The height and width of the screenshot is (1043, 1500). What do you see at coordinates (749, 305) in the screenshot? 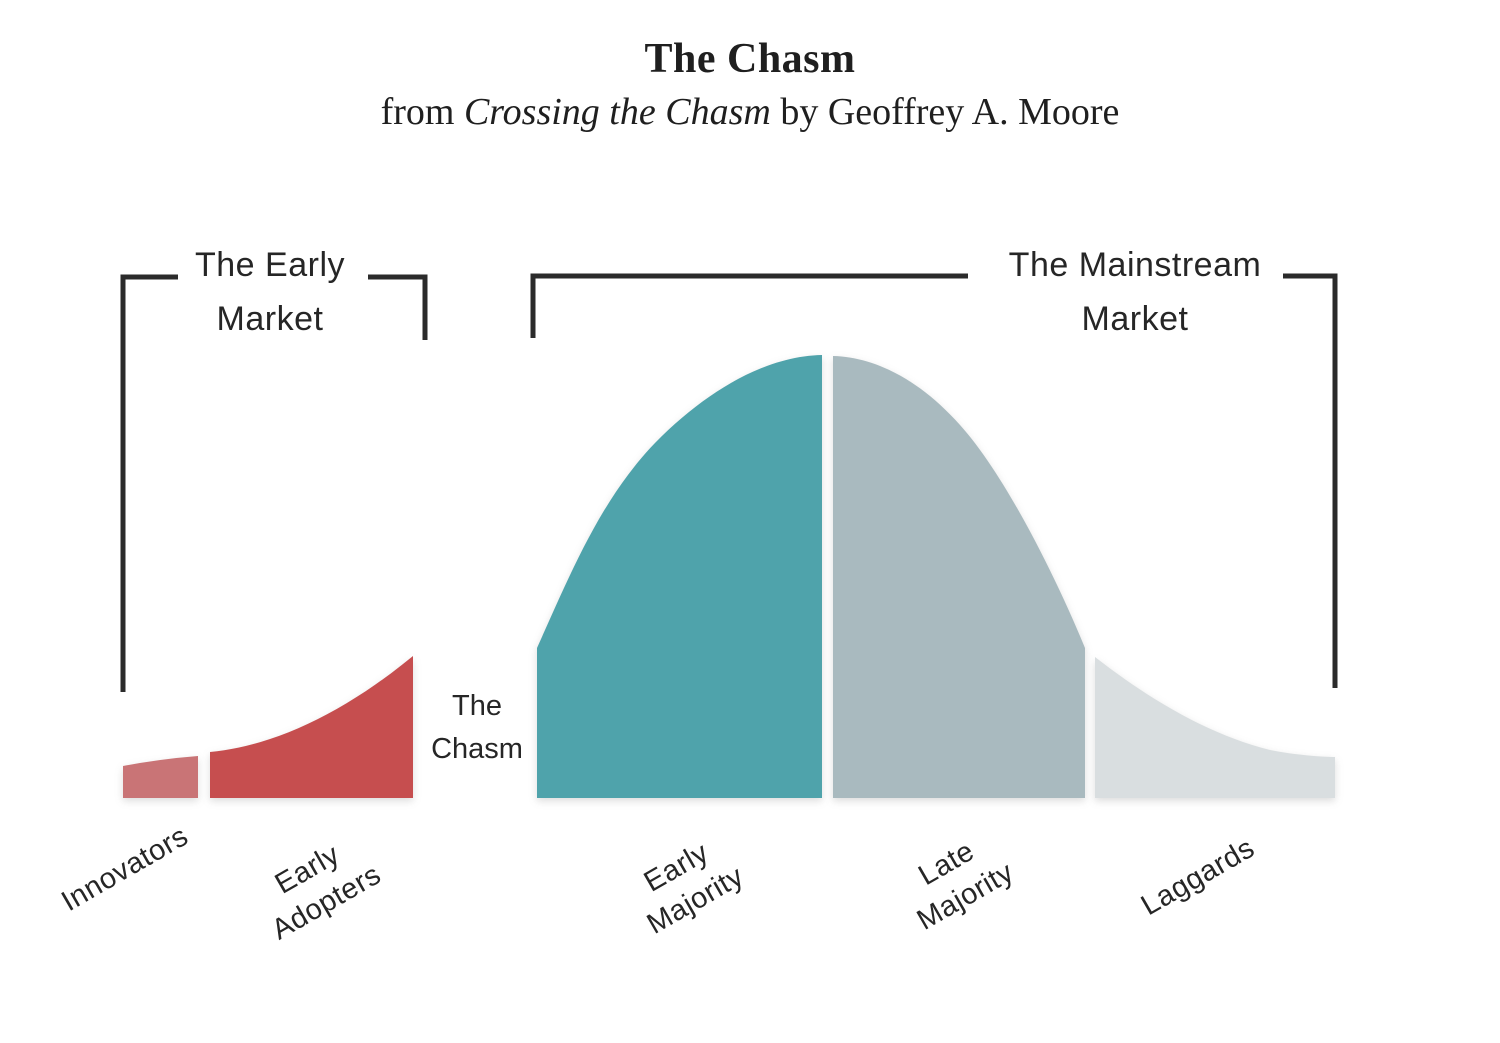
I see `mainstream-bracket-left` at bounding box center [749, 305].